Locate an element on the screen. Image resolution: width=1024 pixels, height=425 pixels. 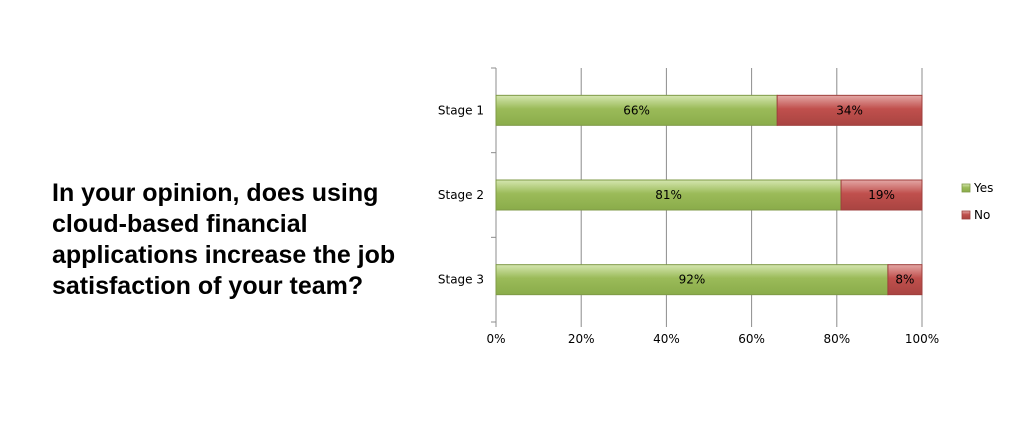
data-label: 34% is located at coordinates (849, 110).